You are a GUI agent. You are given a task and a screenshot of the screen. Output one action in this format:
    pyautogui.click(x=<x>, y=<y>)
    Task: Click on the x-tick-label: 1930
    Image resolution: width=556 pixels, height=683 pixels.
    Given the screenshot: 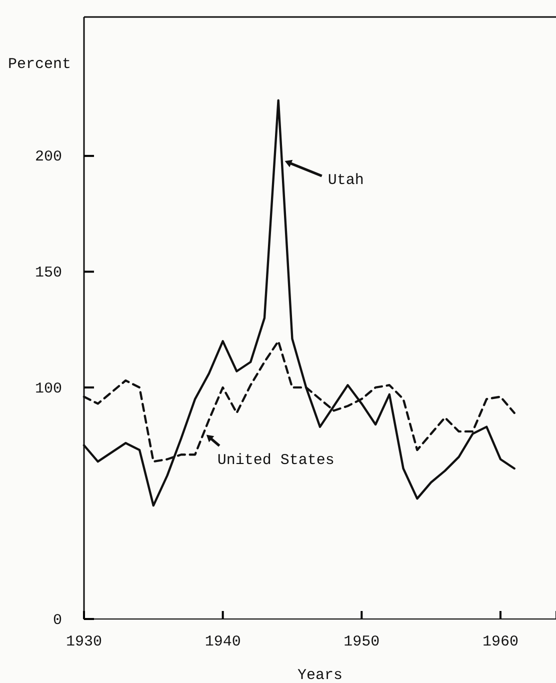 What is the action you would take?
    pyautogui.click(x=84, y=642)
    